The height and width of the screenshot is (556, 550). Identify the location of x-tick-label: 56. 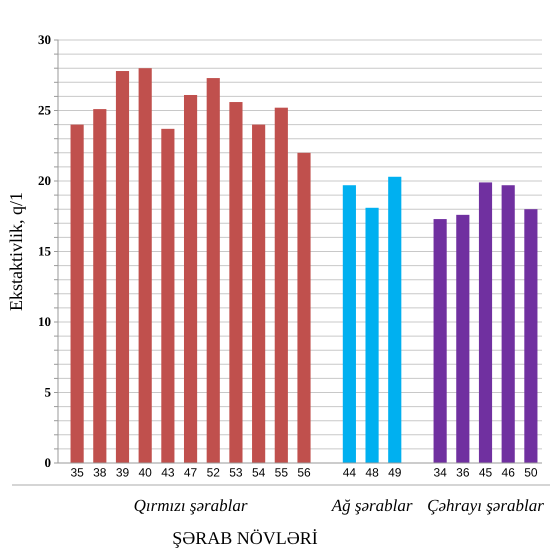
(304, 473).